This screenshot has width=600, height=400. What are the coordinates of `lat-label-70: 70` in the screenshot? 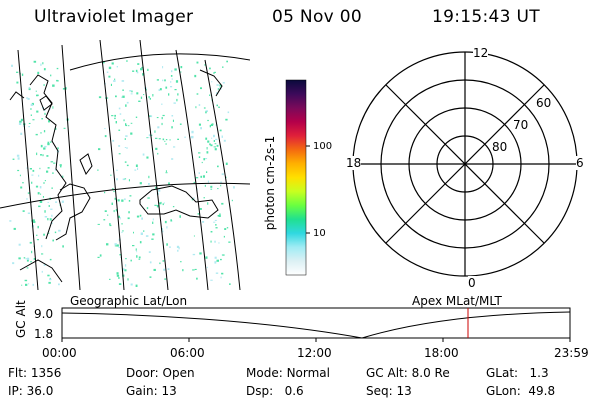 It's located at (521, 125).